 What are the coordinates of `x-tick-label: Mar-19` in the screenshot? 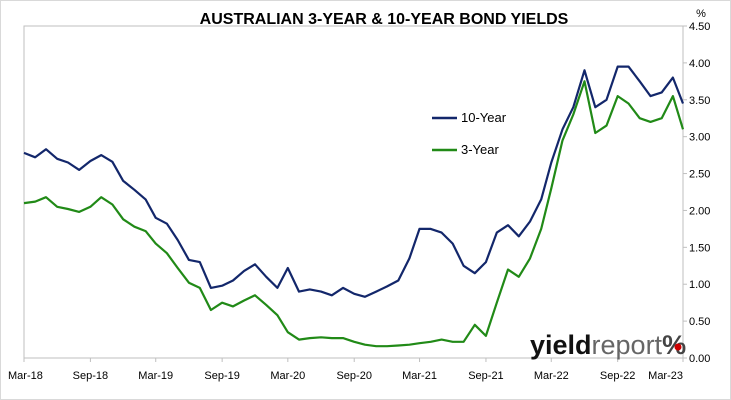 It's located at (155, 376).